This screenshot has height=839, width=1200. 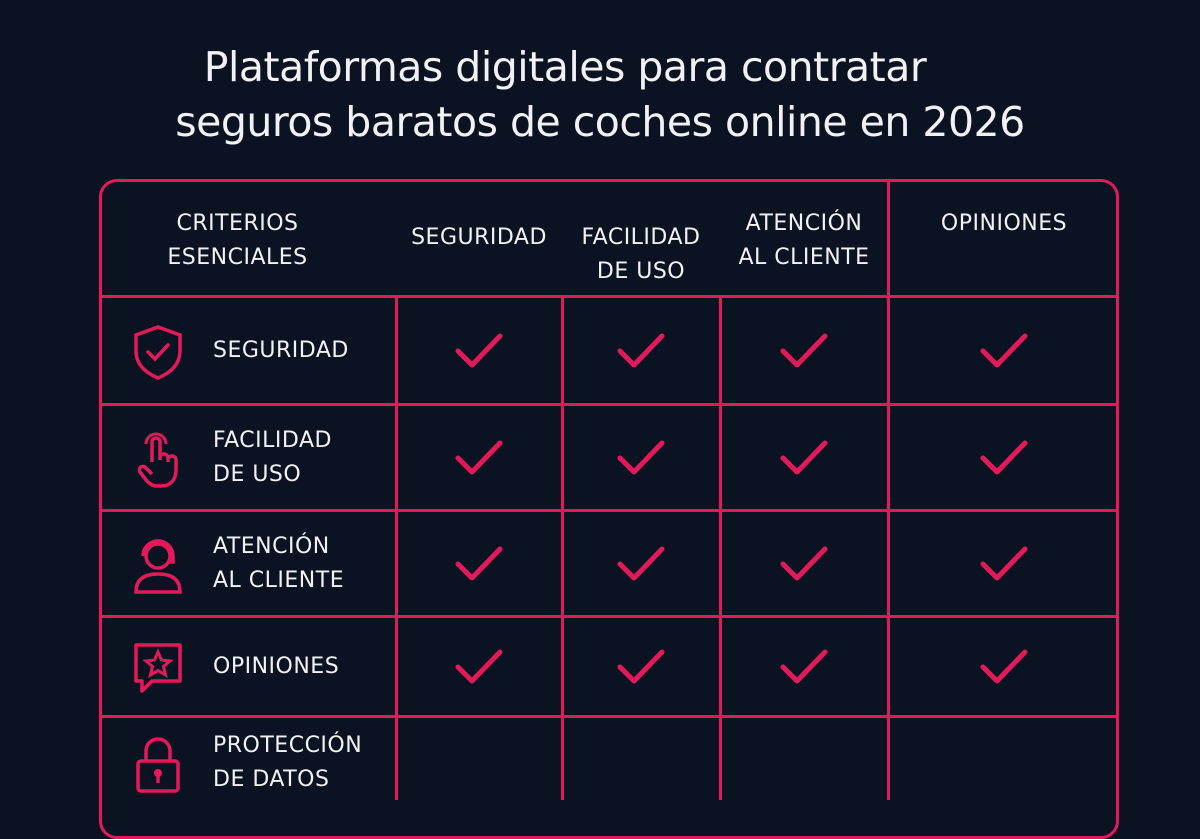 I want to click on row-label-text: DE DATOS, so click(x=271, y=779).